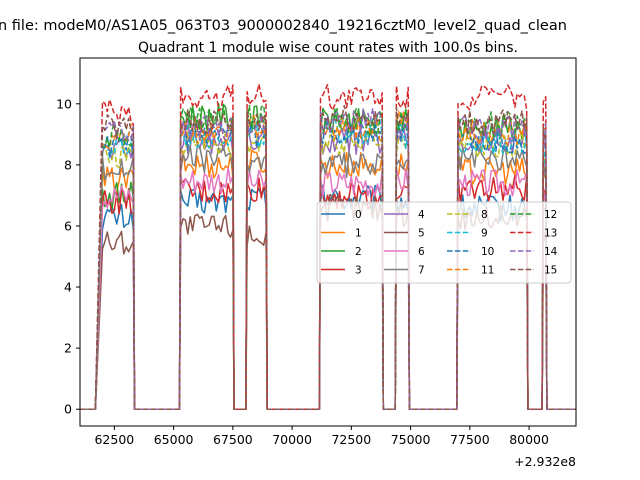 The width and height of the screenshot is (640, 480). Describe the element at coordinates (550, 215) in the screenshot. I see `legend-label-12: 12` at that location.